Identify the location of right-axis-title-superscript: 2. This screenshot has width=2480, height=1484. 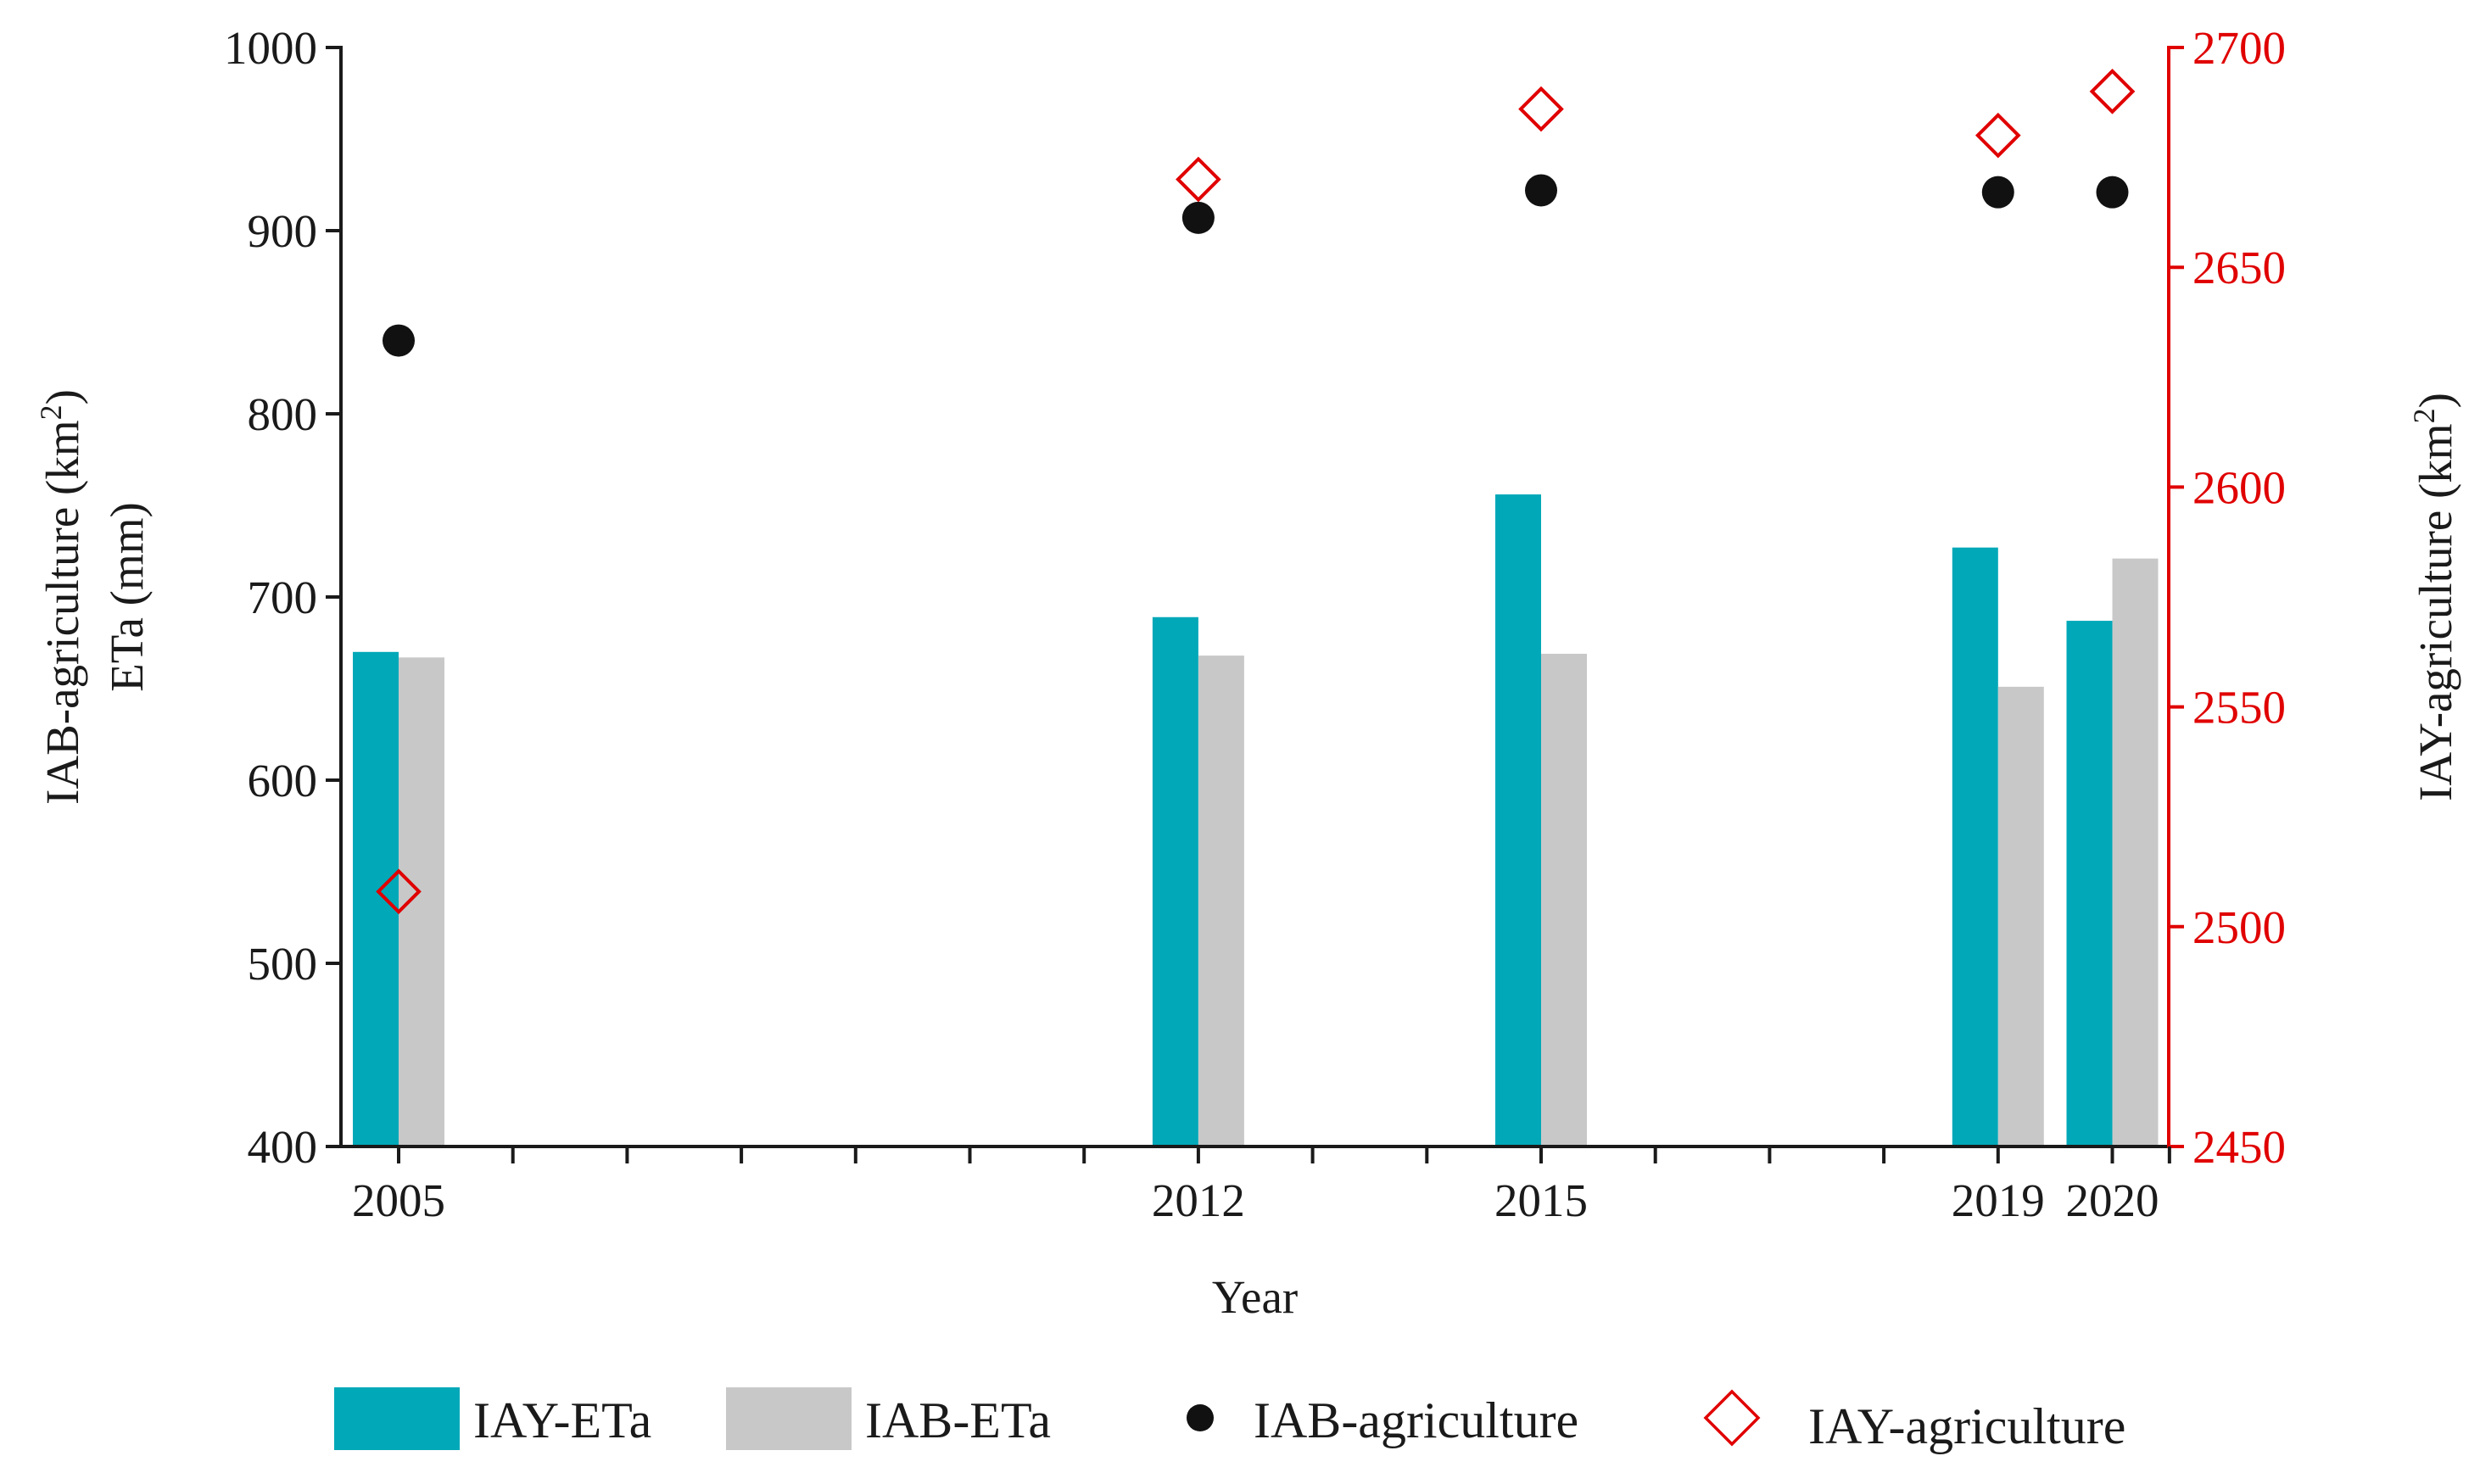
(2424, 415).